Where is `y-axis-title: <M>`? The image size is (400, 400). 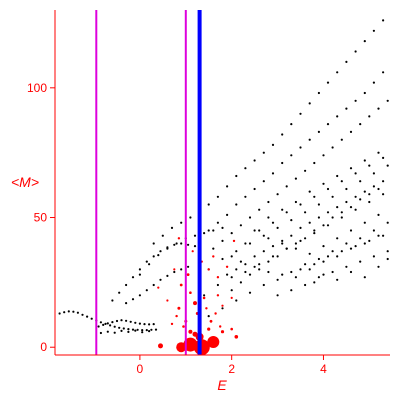
y-axis-title: <M> is located at coordinates (25, 182).